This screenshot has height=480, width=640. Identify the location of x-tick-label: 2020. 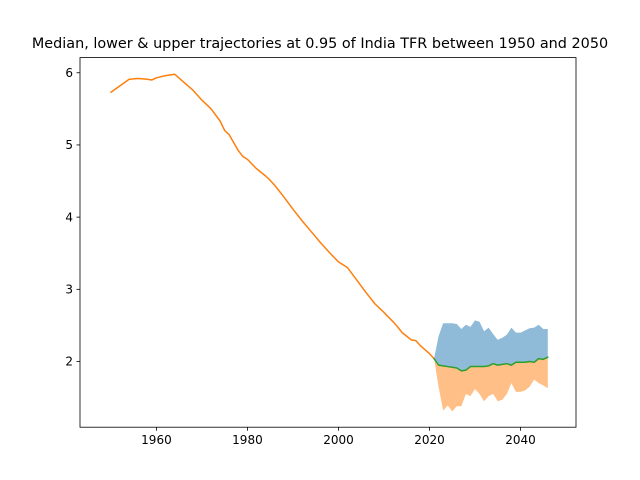
(429, 440).